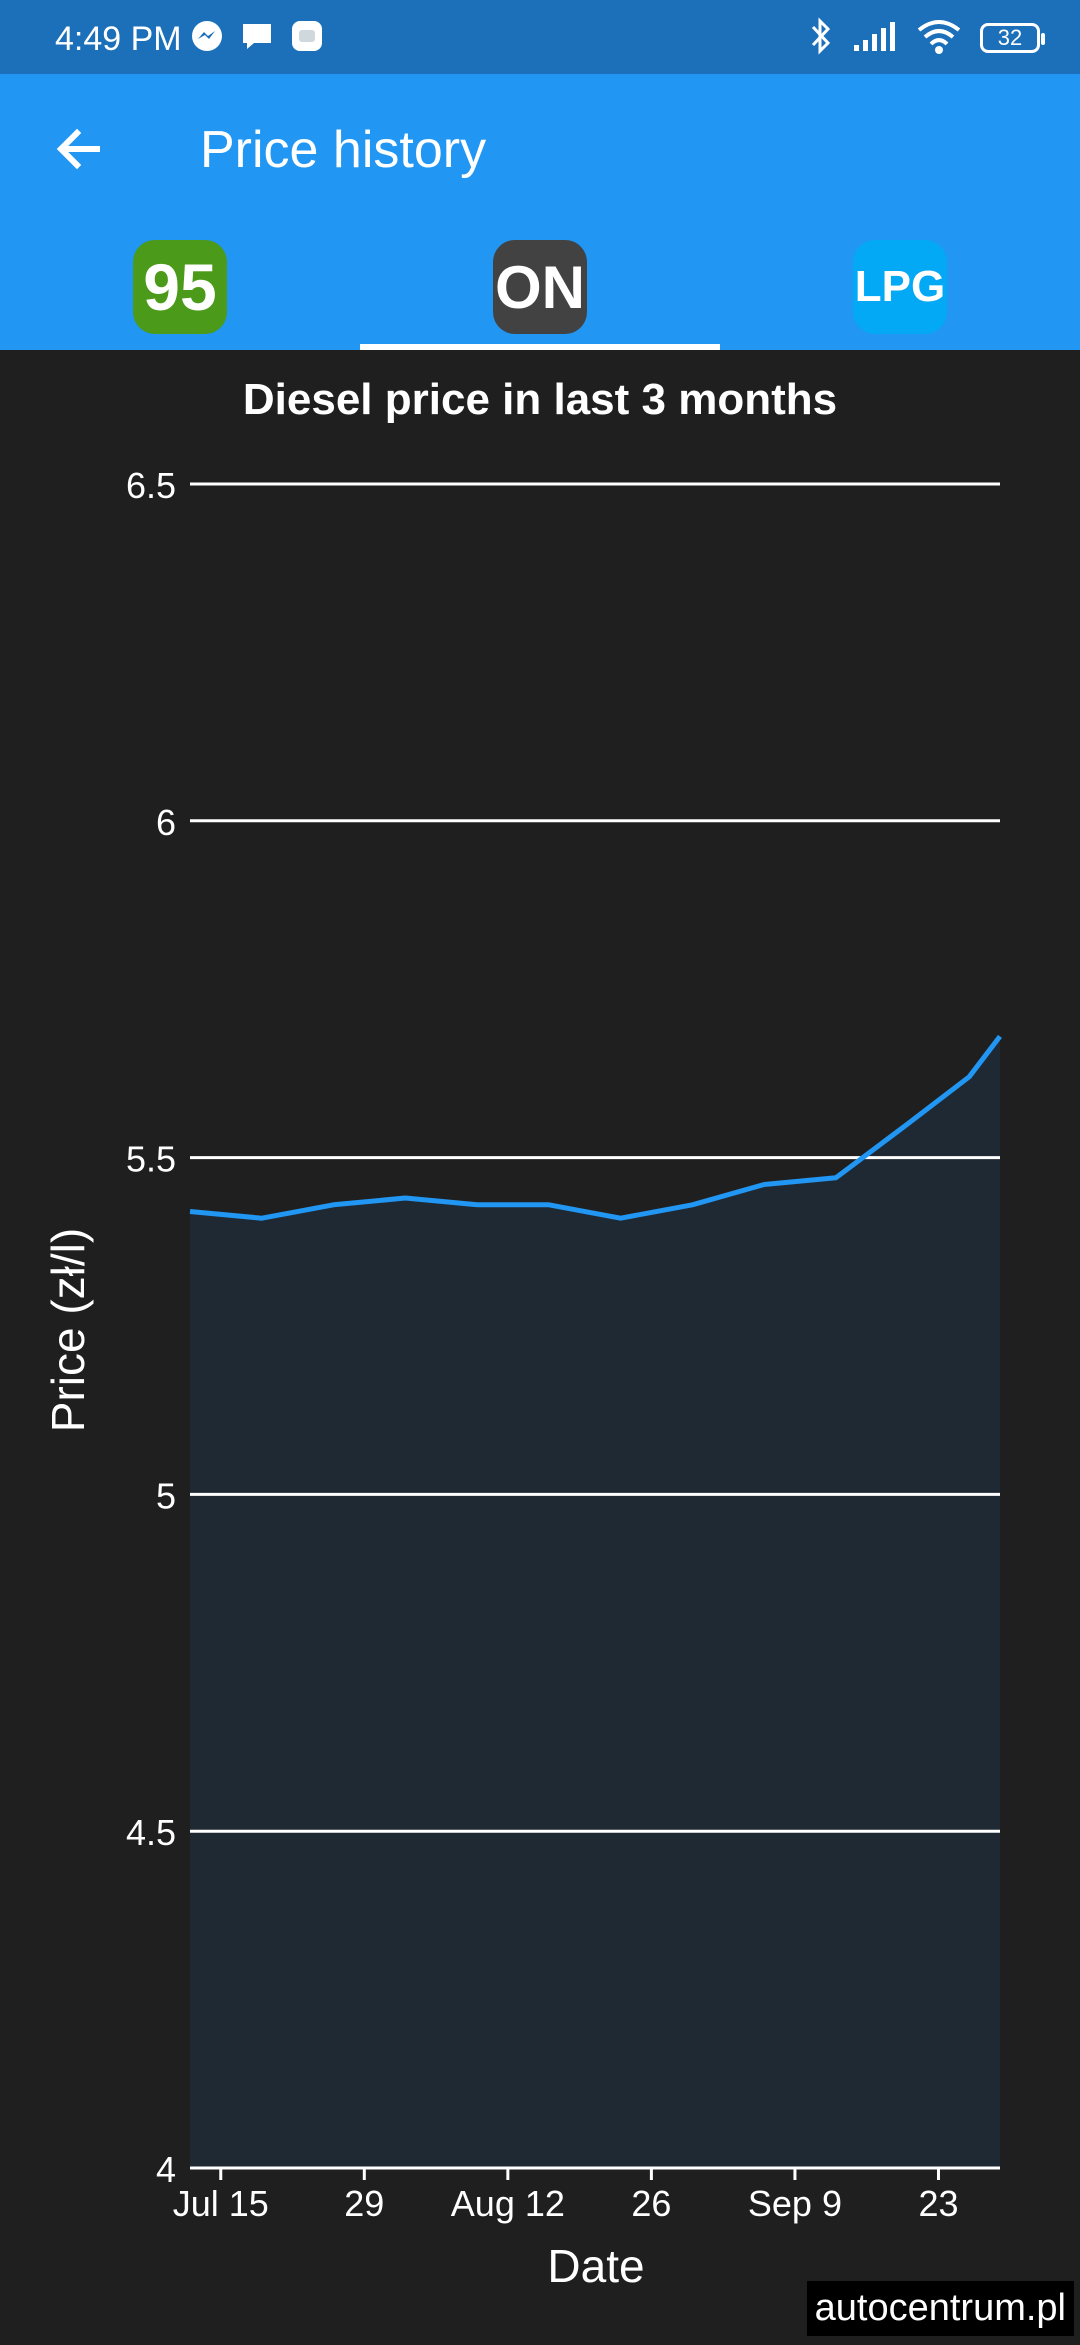  What do you see at coordinates (151, 485) in the screenshot?
I see `y-tick-label: 6.5` at bounding box center [151, 485].